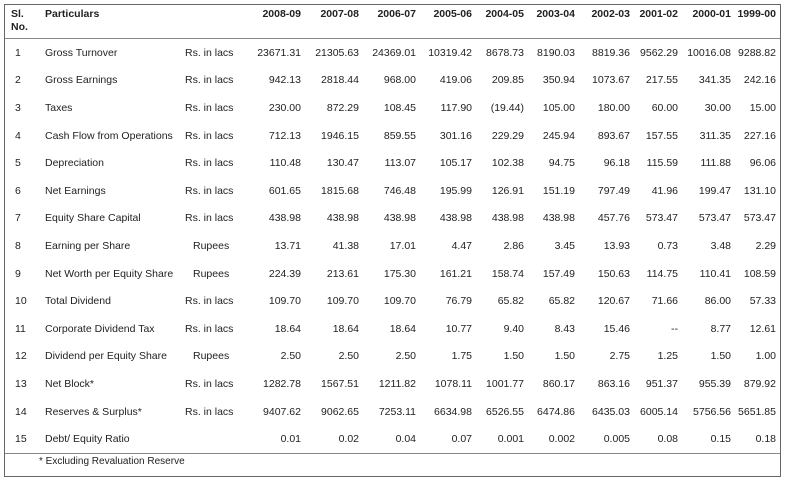  I want to click on row-value-cell: 96.18, so click(616, 163).